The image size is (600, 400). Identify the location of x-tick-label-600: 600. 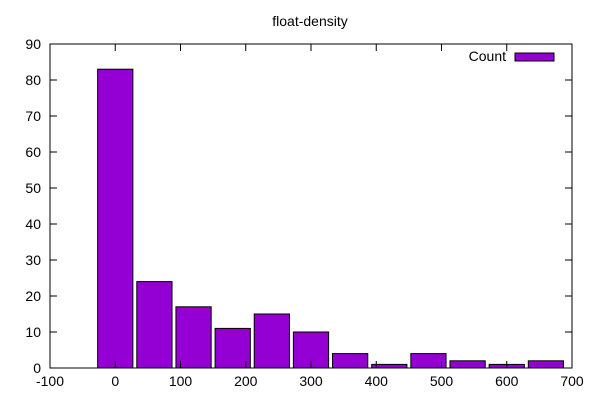
(507, 381).